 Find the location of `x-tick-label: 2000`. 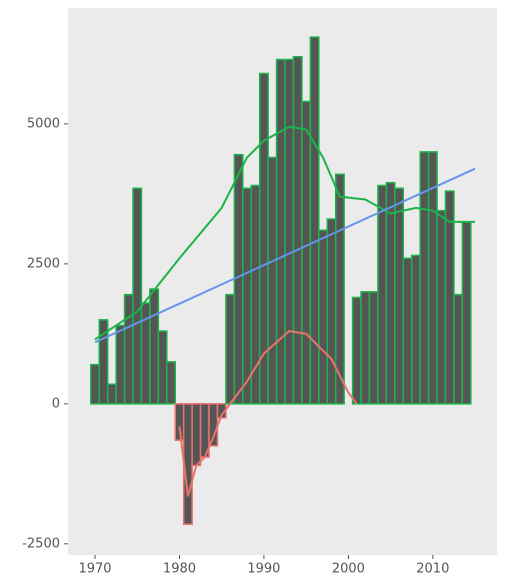

x-tick-label: 2000 is located at coordinates (348, 569).